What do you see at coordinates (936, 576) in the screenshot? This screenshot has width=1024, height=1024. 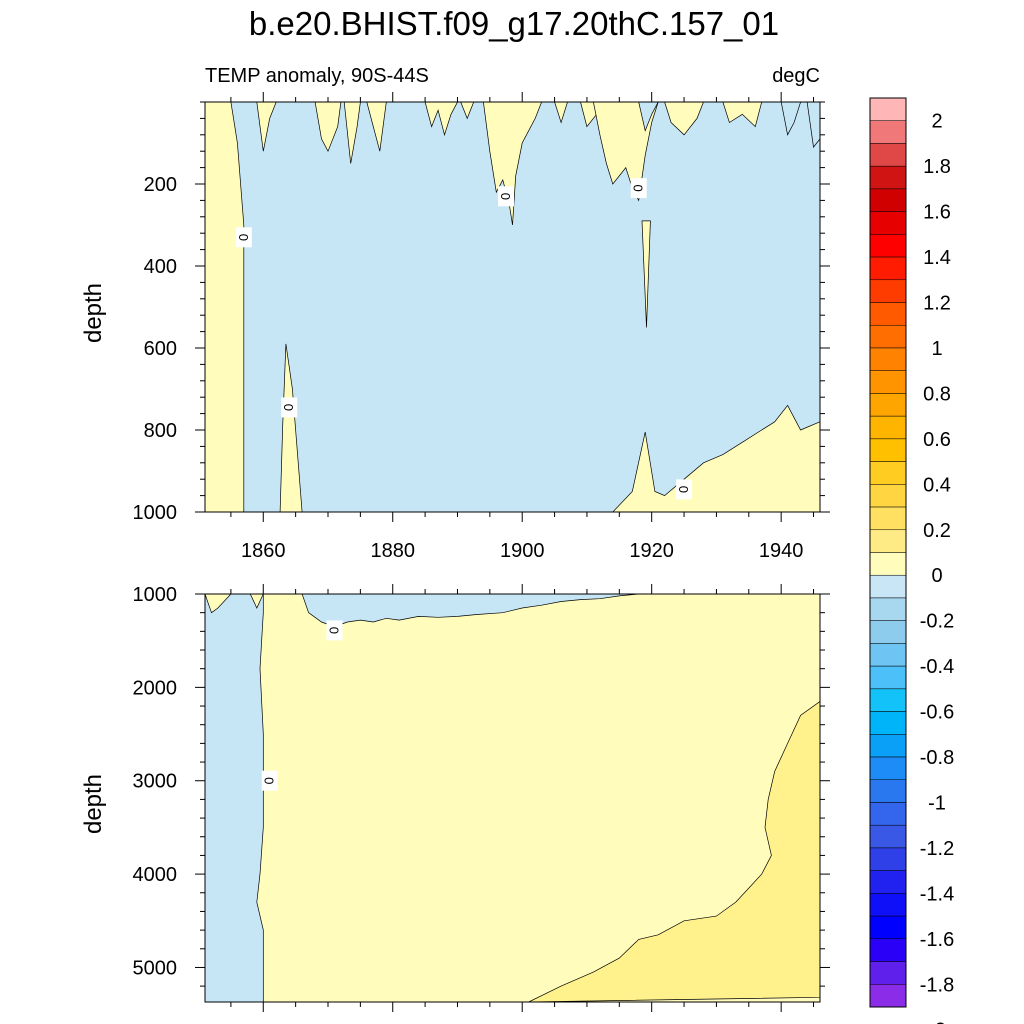 I see `colorbar-label: 0` at bounding box center [936, 576].